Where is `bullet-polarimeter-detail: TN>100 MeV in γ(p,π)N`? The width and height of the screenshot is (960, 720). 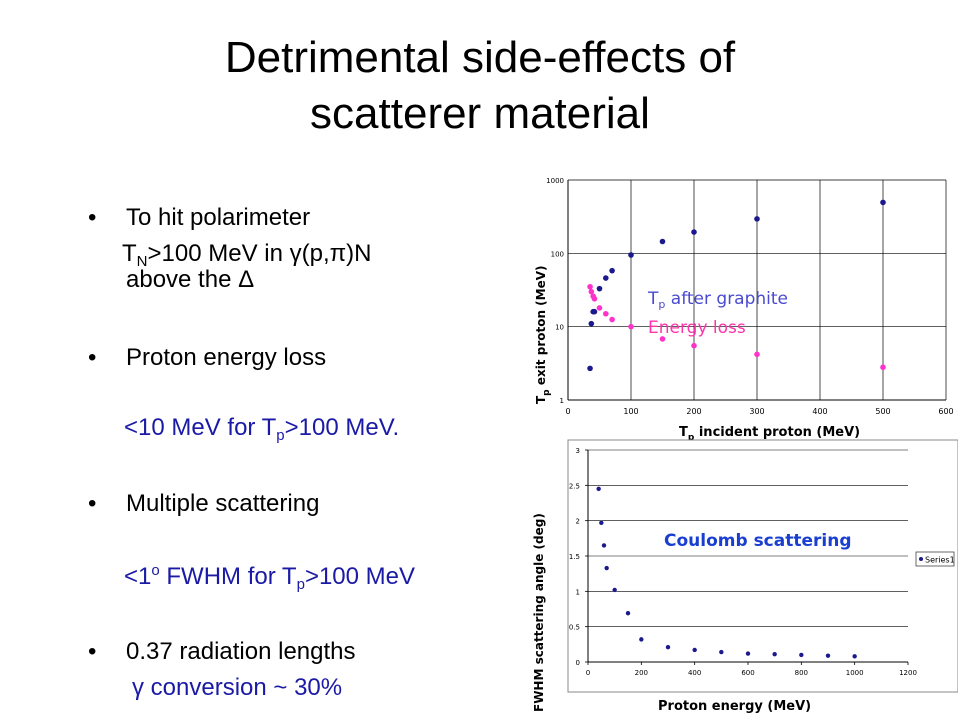
bullet-polarimeter-detail: TN>100 MeV in γ(p,π)N is located at coordinates (247, 255).